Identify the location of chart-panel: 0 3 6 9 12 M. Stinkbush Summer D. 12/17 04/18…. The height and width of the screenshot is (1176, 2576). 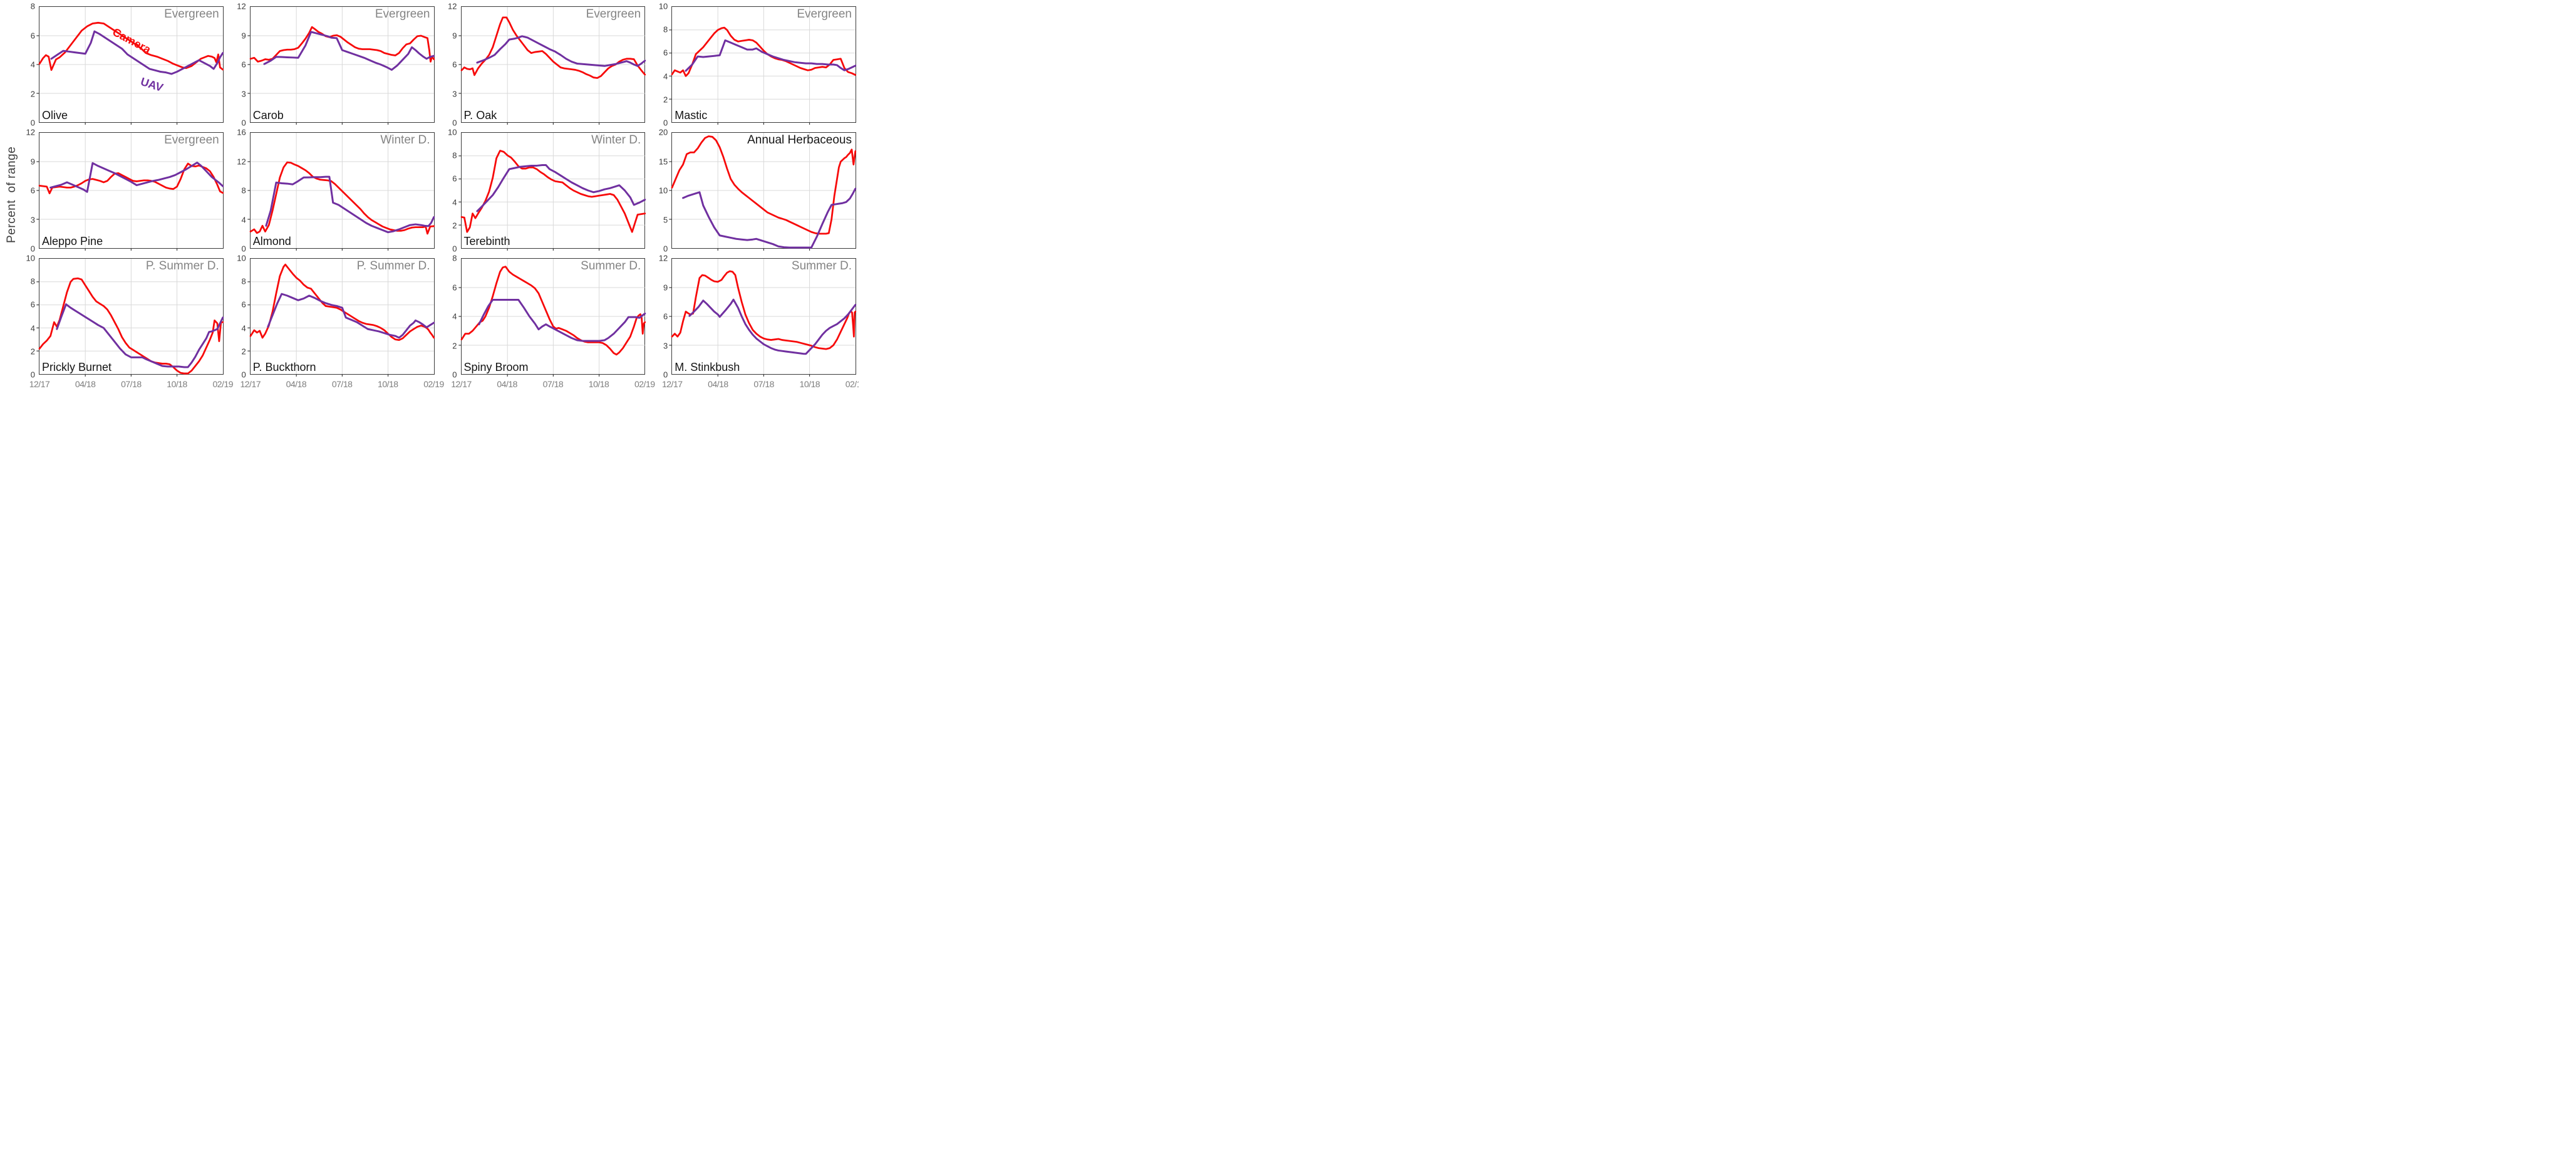
(755, 322).